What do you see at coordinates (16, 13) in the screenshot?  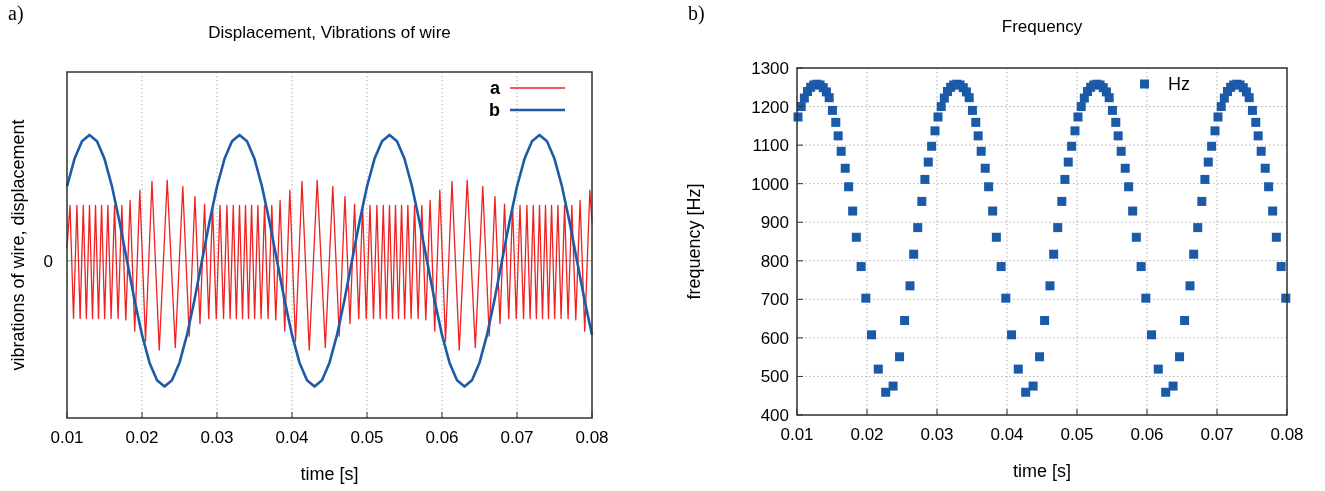 I see `text: a)` at bounding box center [16, 13].